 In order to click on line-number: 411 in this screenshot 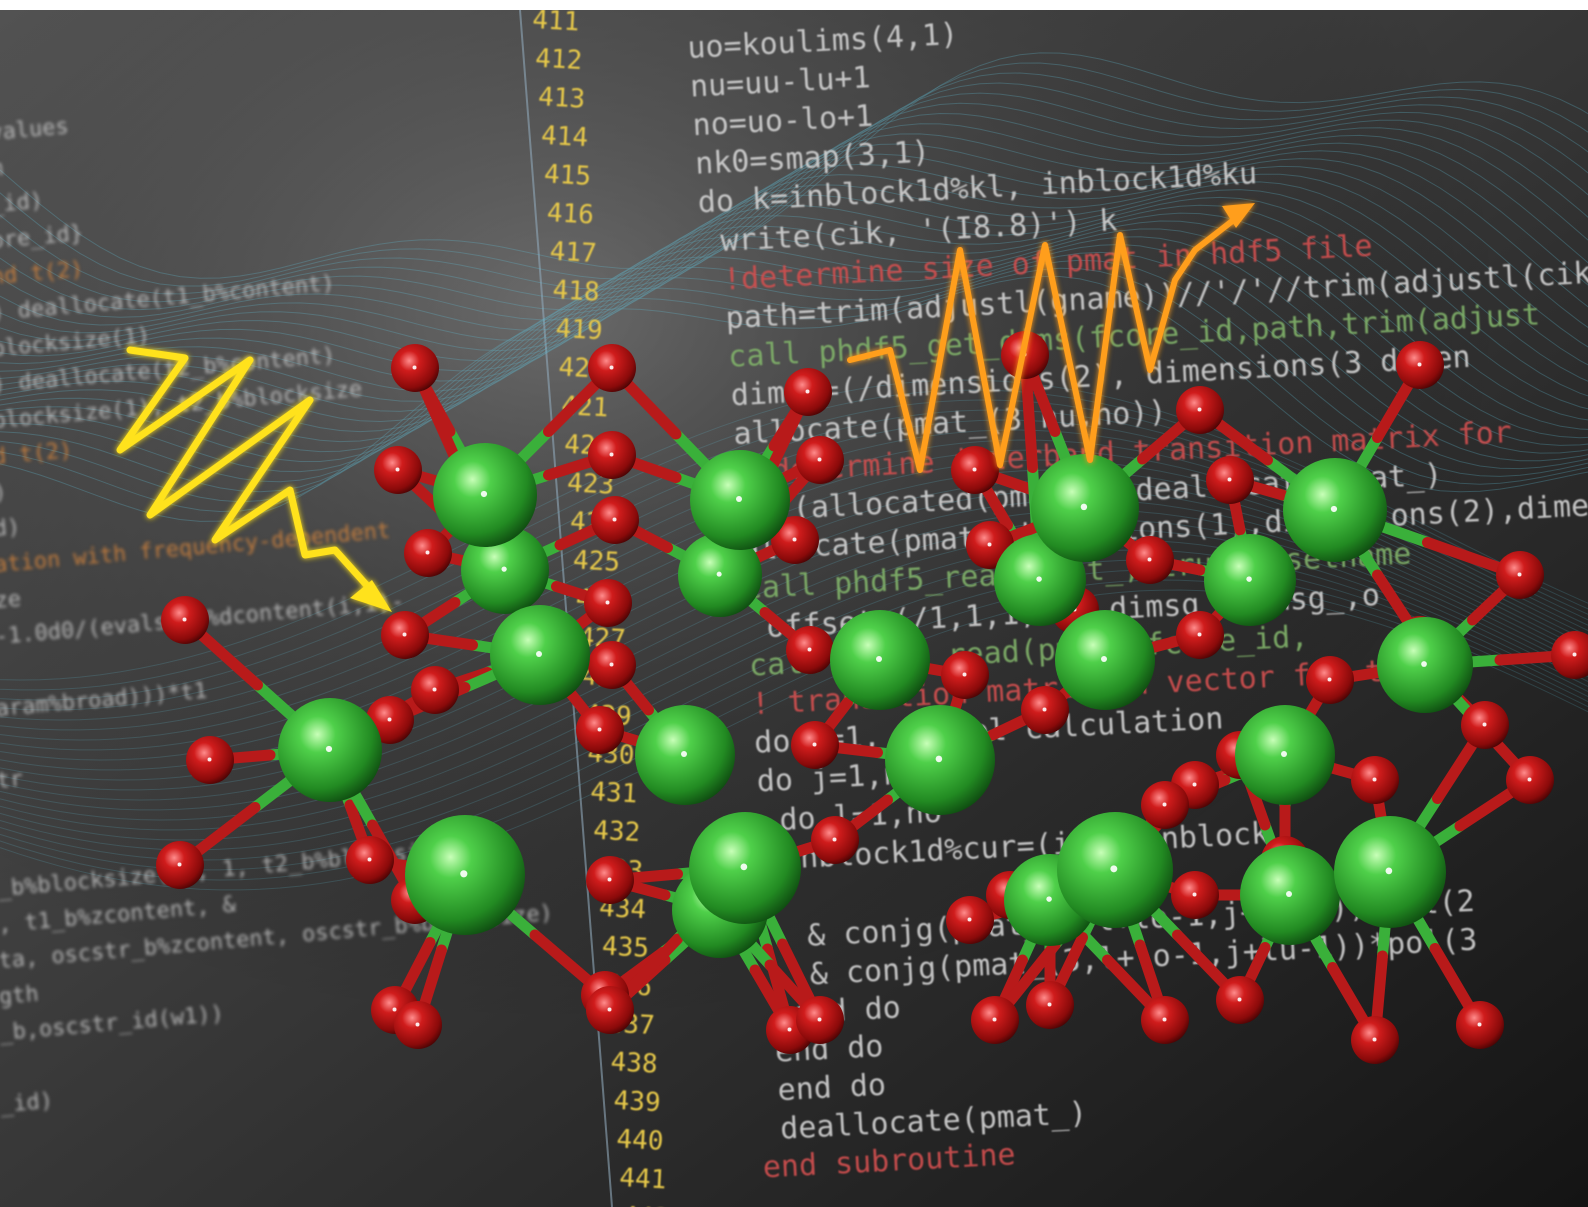, I will do `click(556, 23)`.